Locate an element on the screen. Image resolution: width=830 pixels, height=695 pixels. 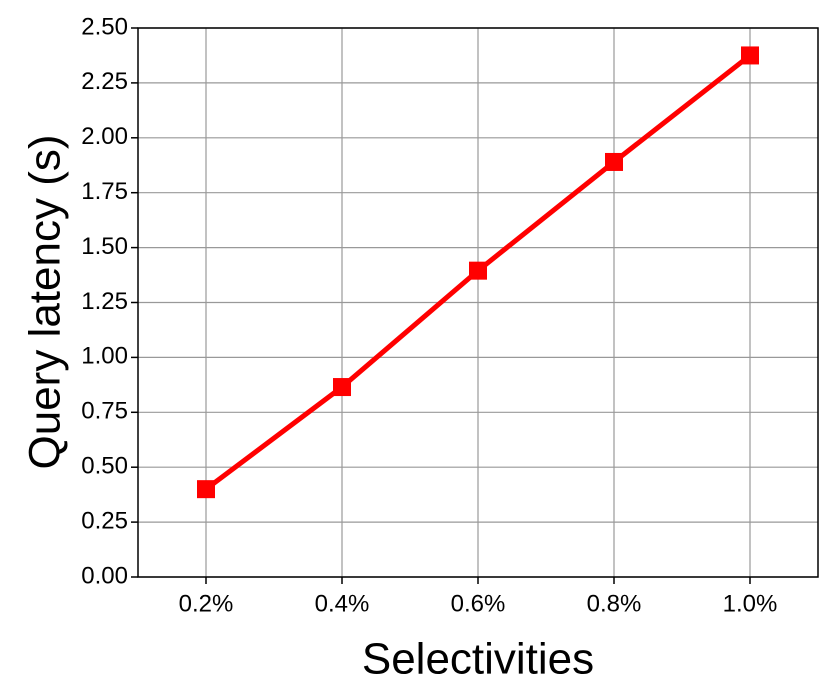
y-axis-title: Query latency (s) is located at coordinates (45, 302).